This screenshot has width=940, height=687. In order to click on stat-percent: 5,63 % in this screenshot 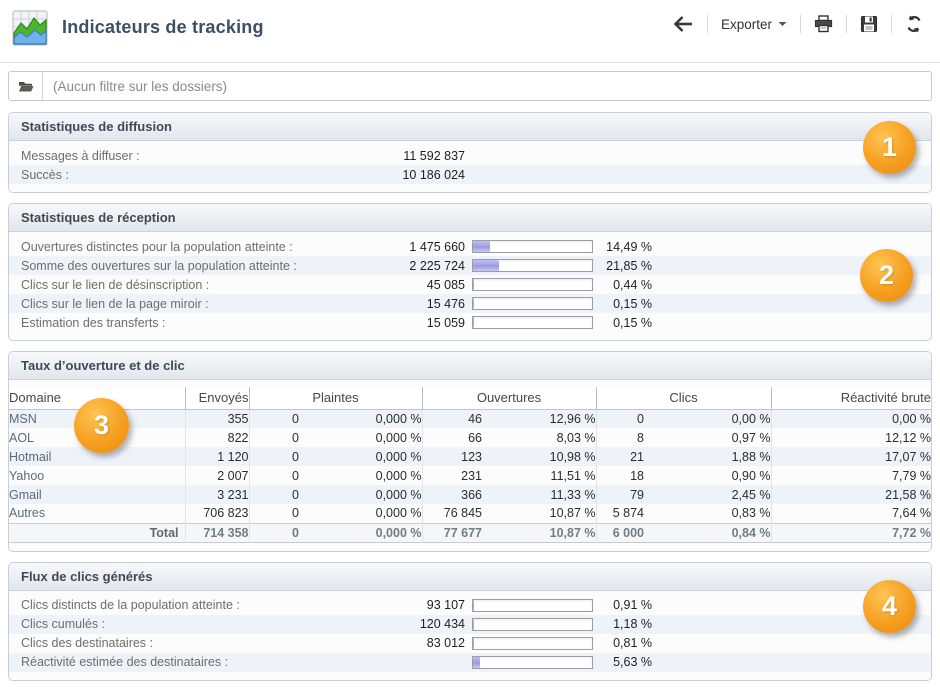, I will do `click(632, 662)`.